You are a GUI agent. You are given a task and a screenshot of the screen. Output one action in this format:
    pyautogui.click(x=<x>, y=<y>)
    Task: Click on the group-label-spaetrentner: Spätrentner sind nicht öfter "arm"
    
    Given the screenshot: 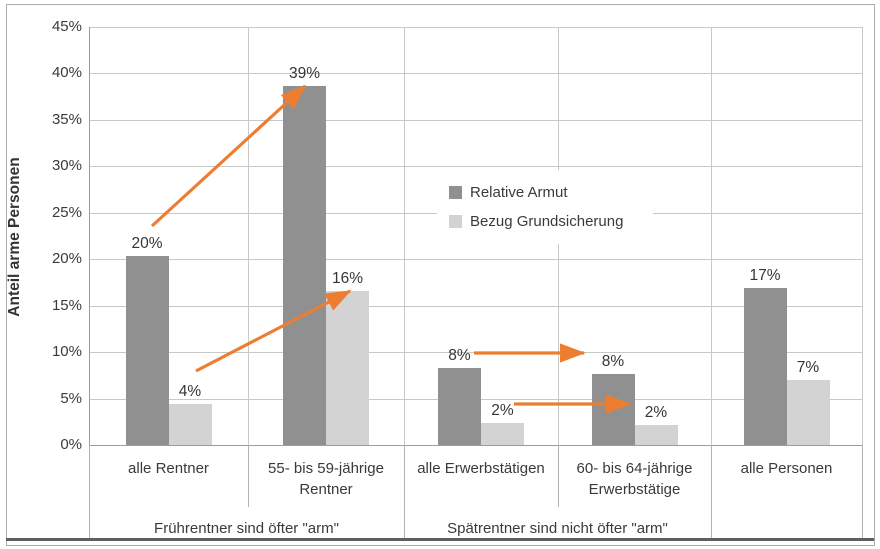 What is the action you would take?
    pyautogui.click(x=557, y=528)
    